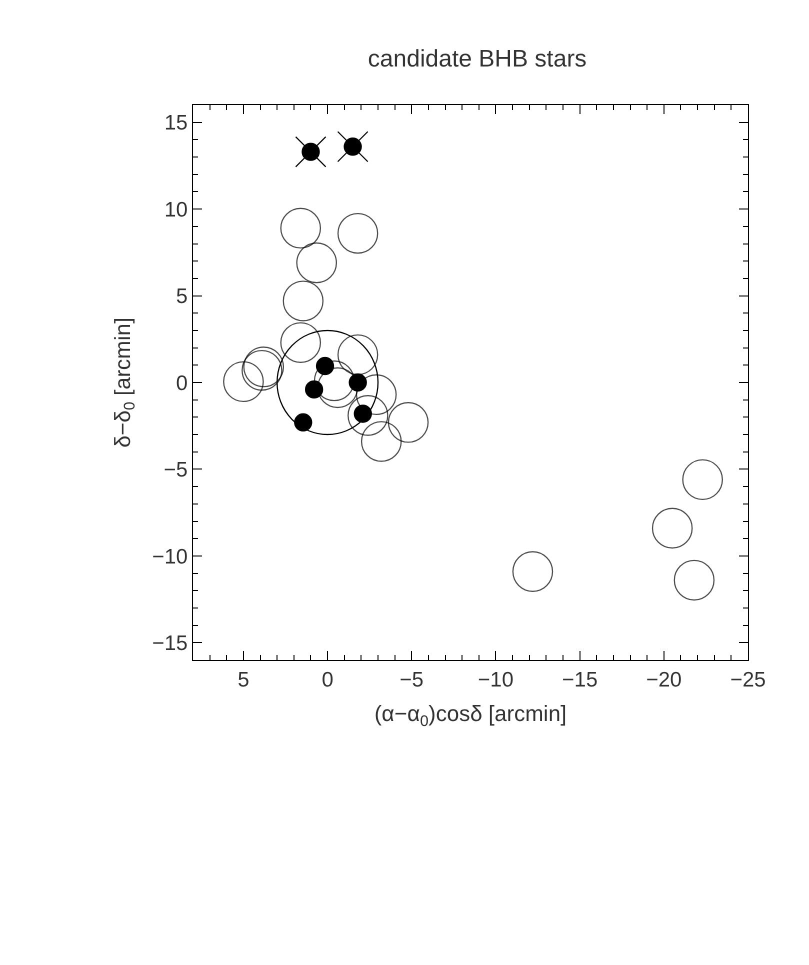 This screenshot has width=809, height=965. What do you see at coordinates (170, 556) in the screenshot?
I see `y-tick-label: −10` at bounding box center [170, 556].